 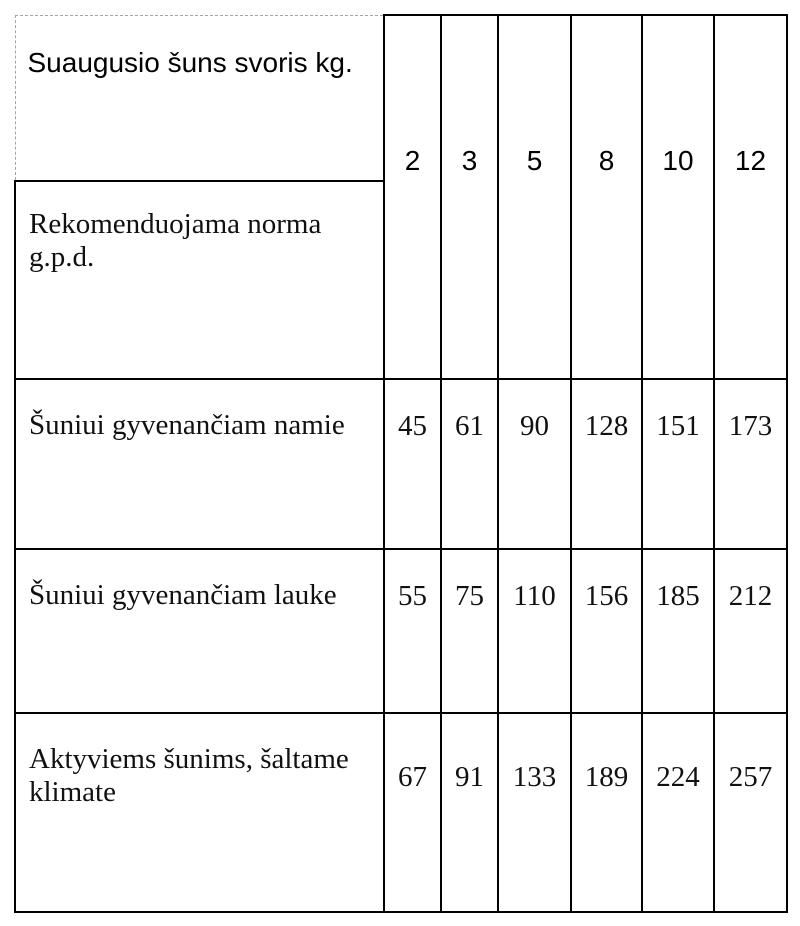 What do you see at coordinates (412, 160) in the screenshot?
I see `weight-value: 2` at bounding box center [412, 160].